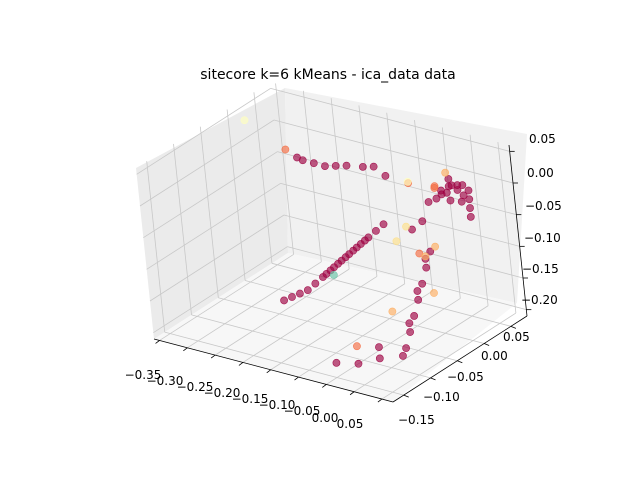 The height and width of the screenshot is (480, 640). Describe the element at coordinates (542, 139) in the screenshot. I see `z-tick-label: 0.05` at that location.